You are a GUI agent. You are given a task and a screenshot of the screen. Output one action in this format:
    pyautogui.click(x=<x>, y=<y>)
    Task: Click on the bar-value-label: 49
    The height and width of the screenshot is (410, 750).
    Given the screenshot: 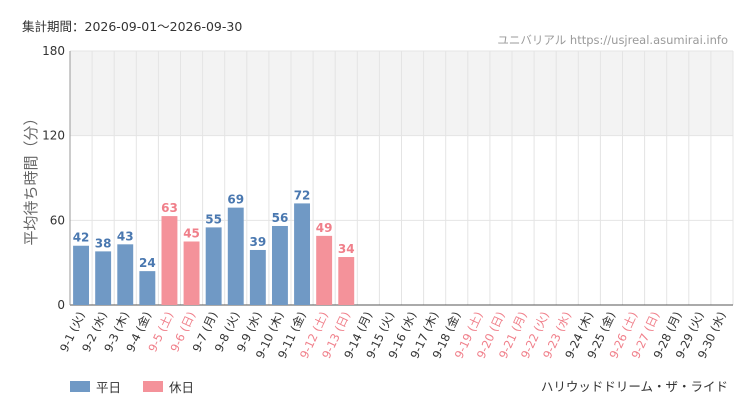 What is the action you would take?
    pyautogui.click(x=324, y=228)
    